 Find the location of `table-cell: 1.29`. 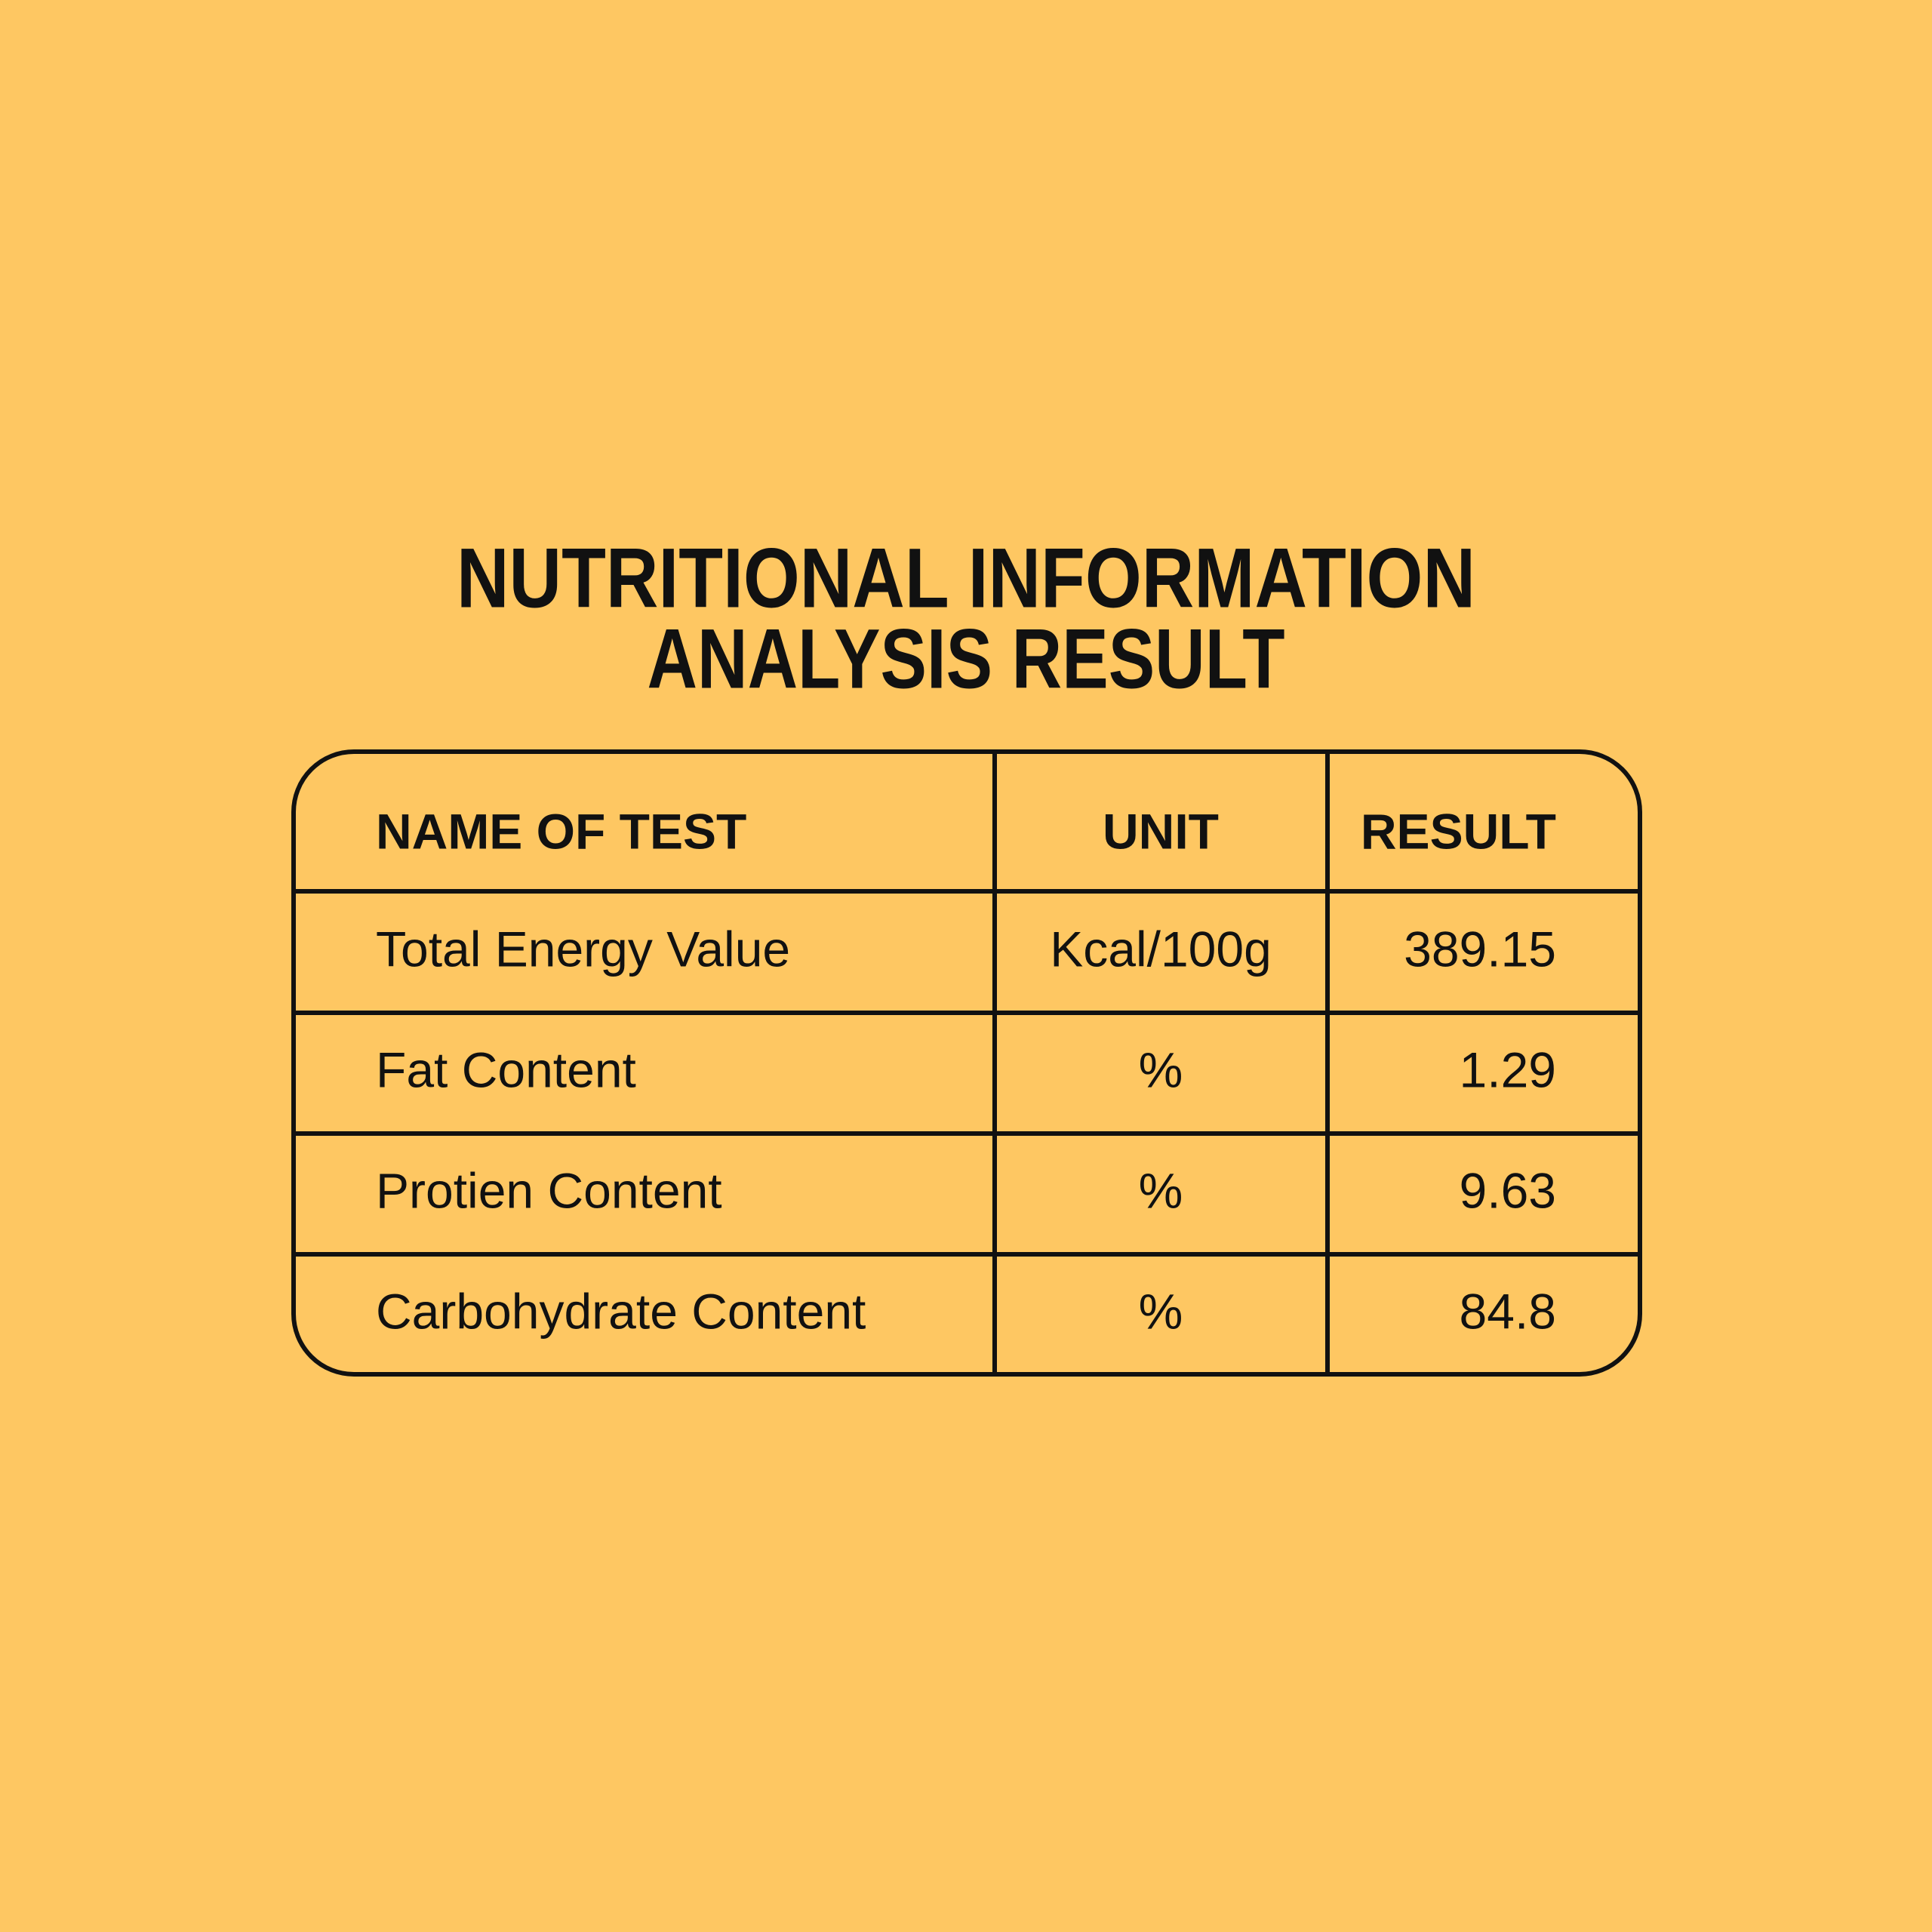

table-cell: 1.29 is located at coordinates (1508, 1069).